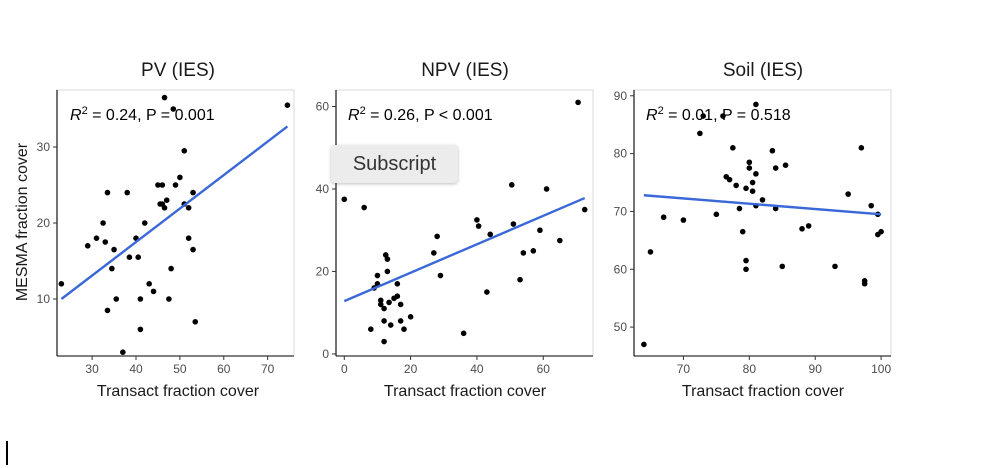  What do you see at coordinates (180, 369) in the screenshot?
I see `x-tick-label: 50` at bounding box center [180, 369].